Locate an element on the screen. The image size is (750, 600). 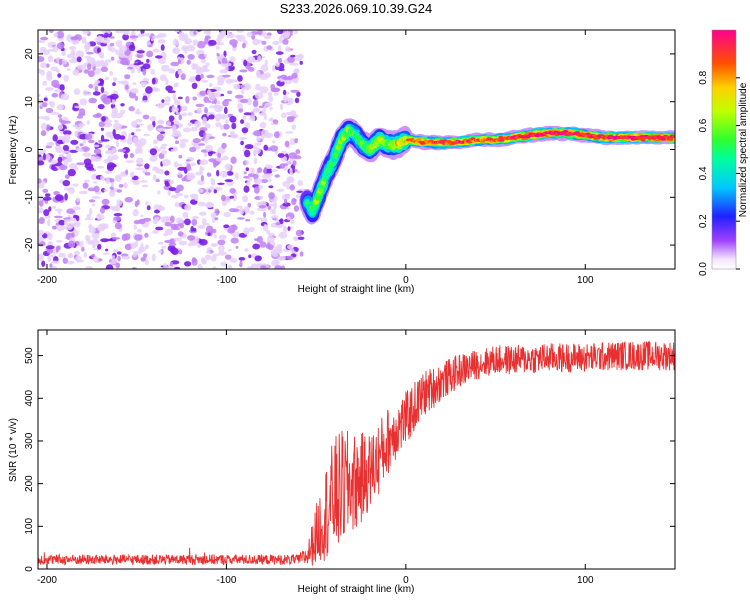
y-tick-label: 100 is located at coordinates (29, 526).